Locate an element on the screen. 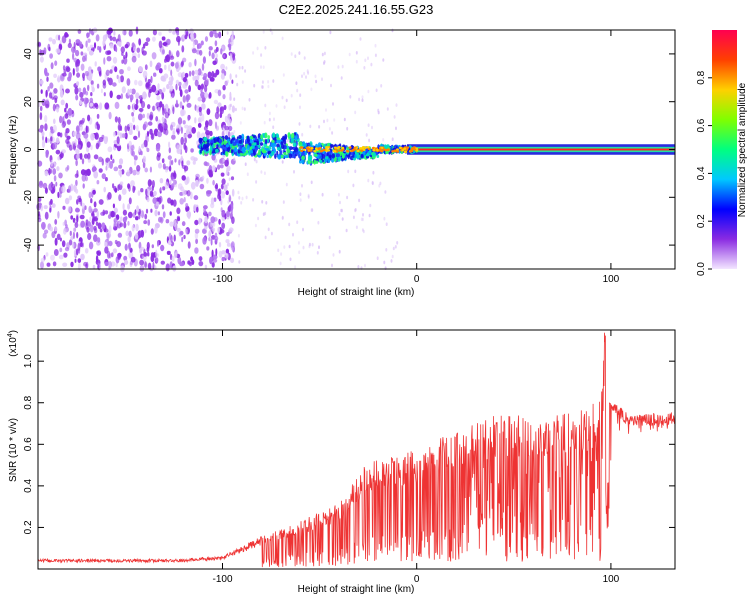  spectrogram-x-label: Height of straight line (km) is located at coordinates (356, 292).